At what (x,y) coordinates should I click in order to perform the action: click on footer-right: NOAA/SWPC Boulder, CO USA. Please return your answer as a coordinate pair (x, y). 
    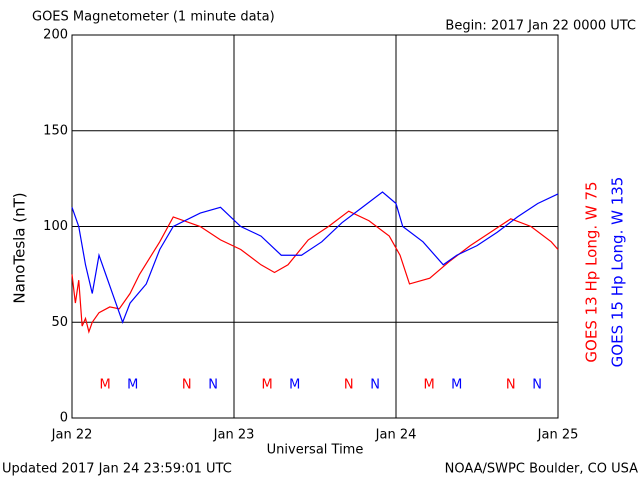
    Looking at the image, I should click on (541, 469).